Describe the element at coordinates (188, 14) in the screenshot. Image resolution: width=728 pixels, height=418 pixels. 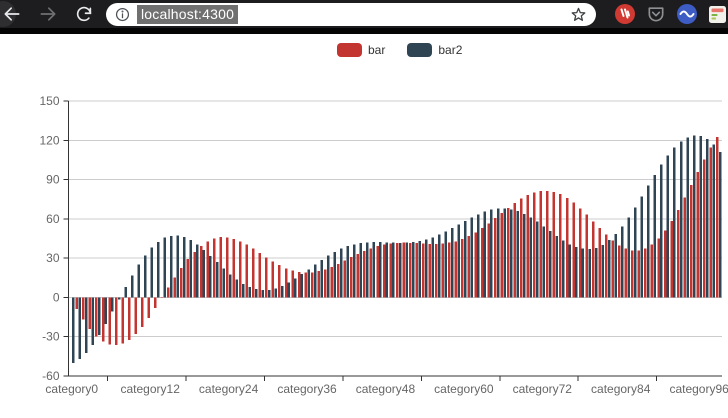
I see `url-text: localhost:4300` at that location.